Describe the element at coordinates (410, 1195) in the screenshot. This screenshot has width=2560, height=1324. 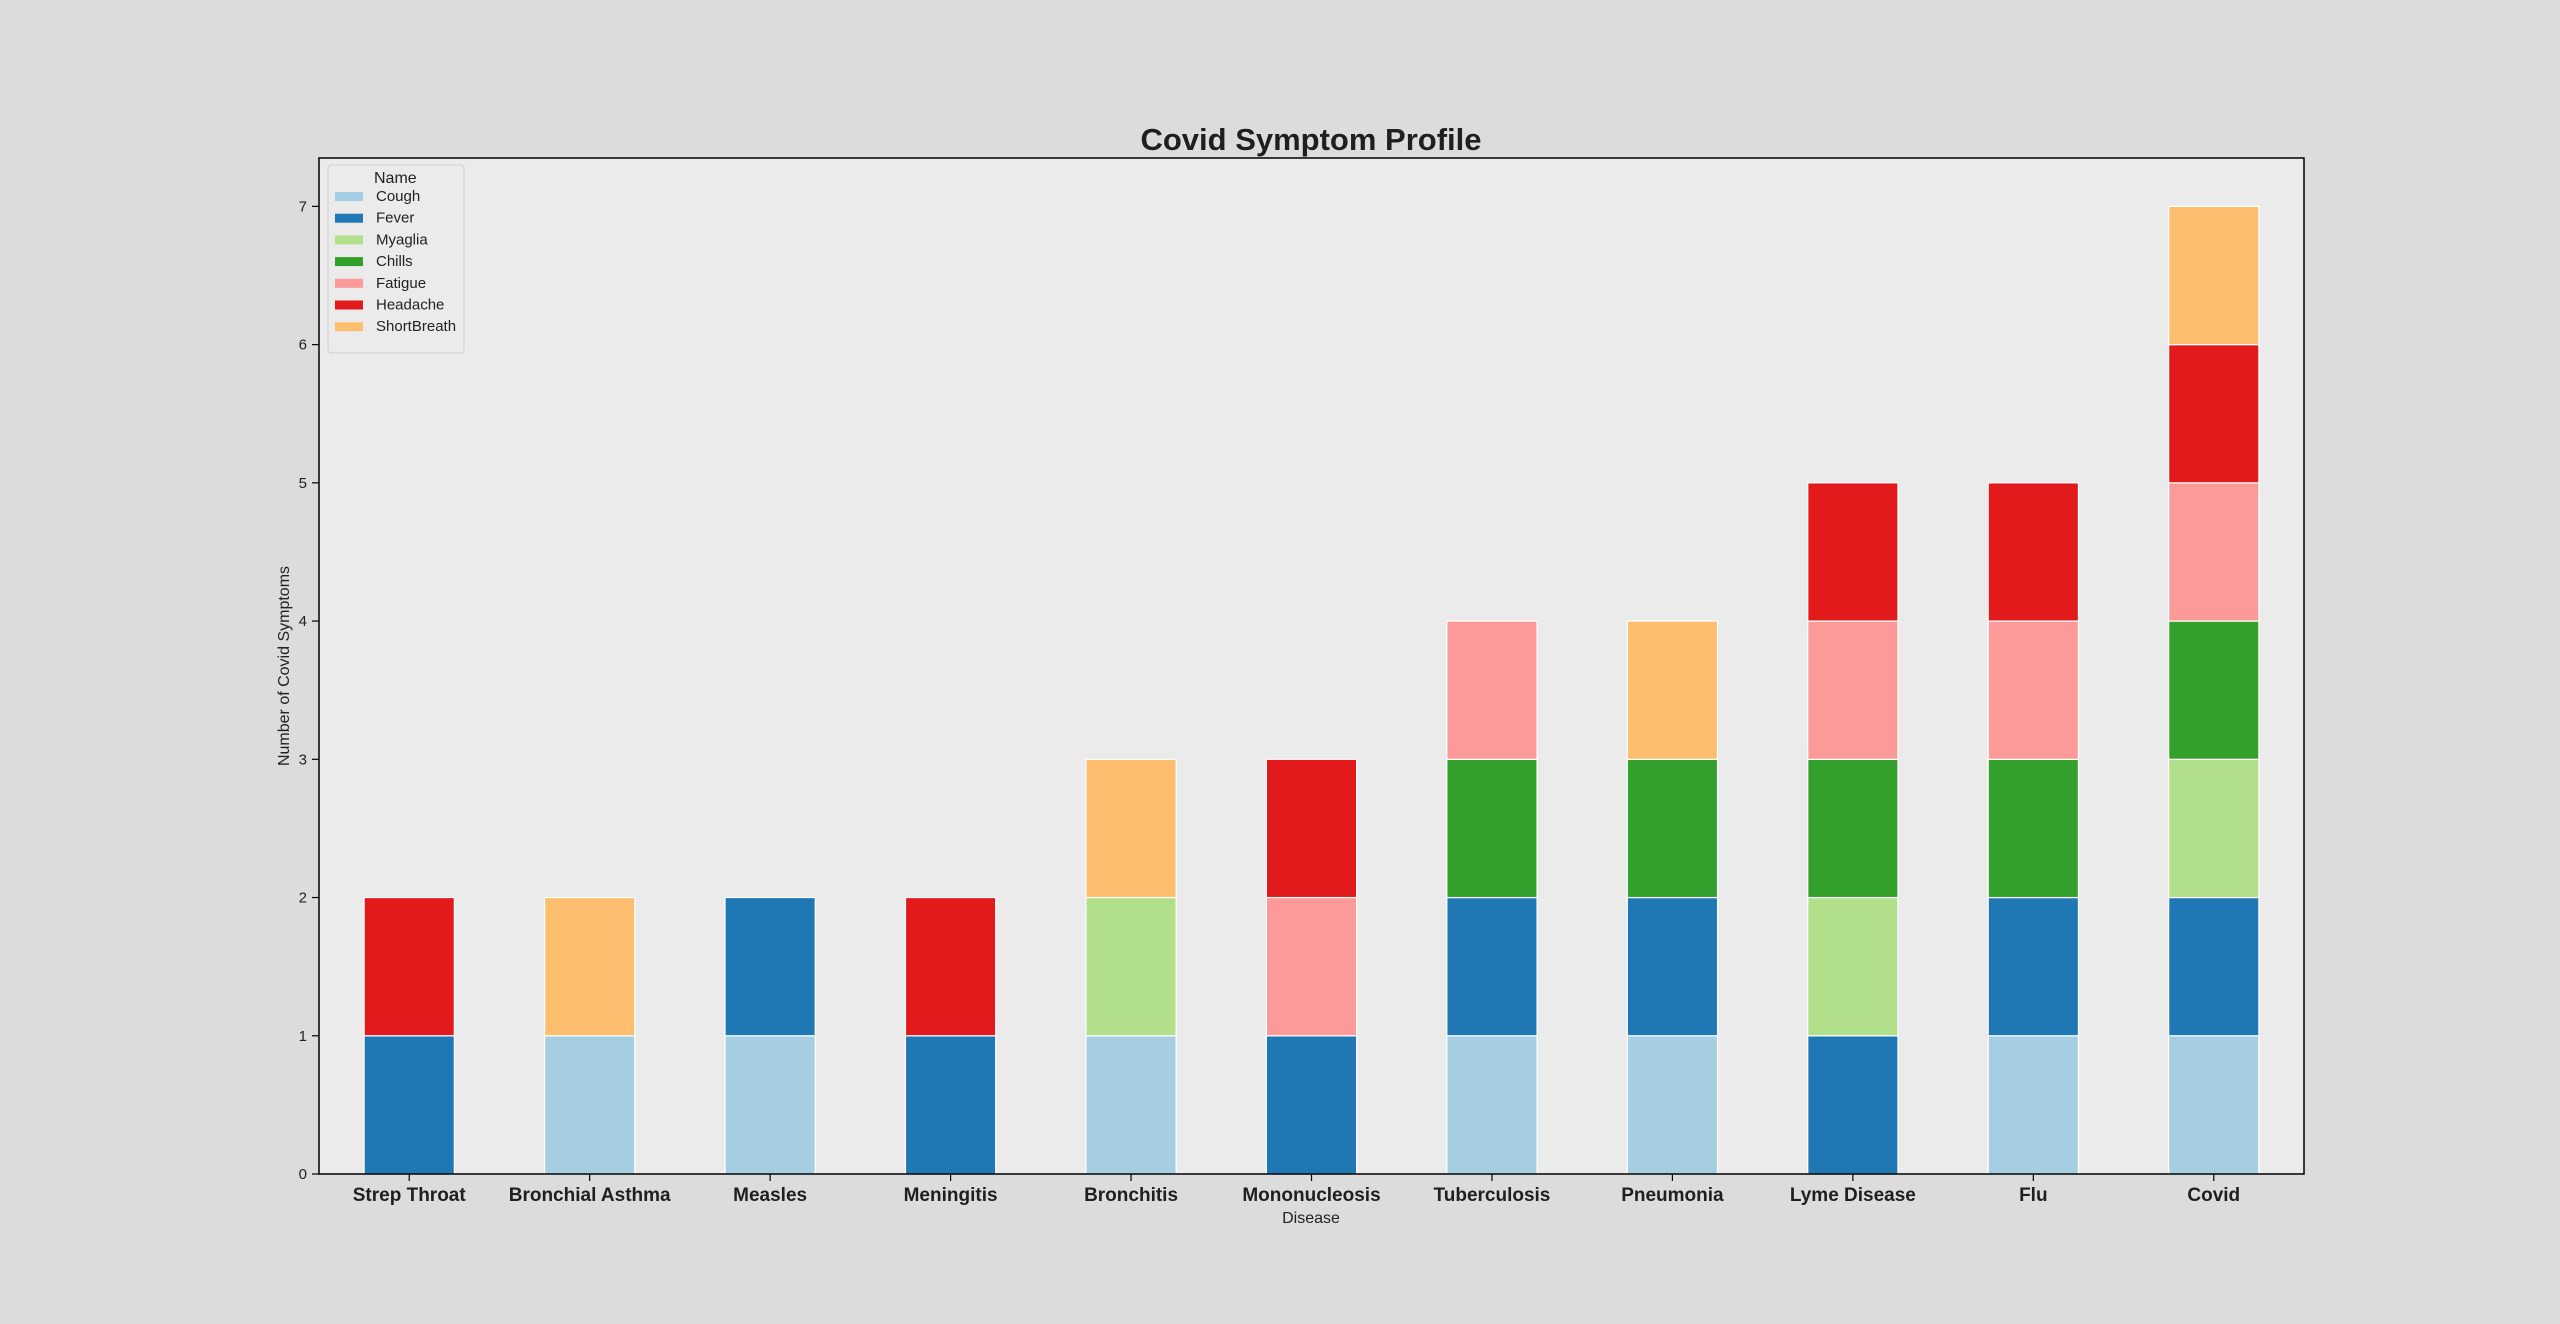
I see `x-tick-label: Strep Throat` at that location.